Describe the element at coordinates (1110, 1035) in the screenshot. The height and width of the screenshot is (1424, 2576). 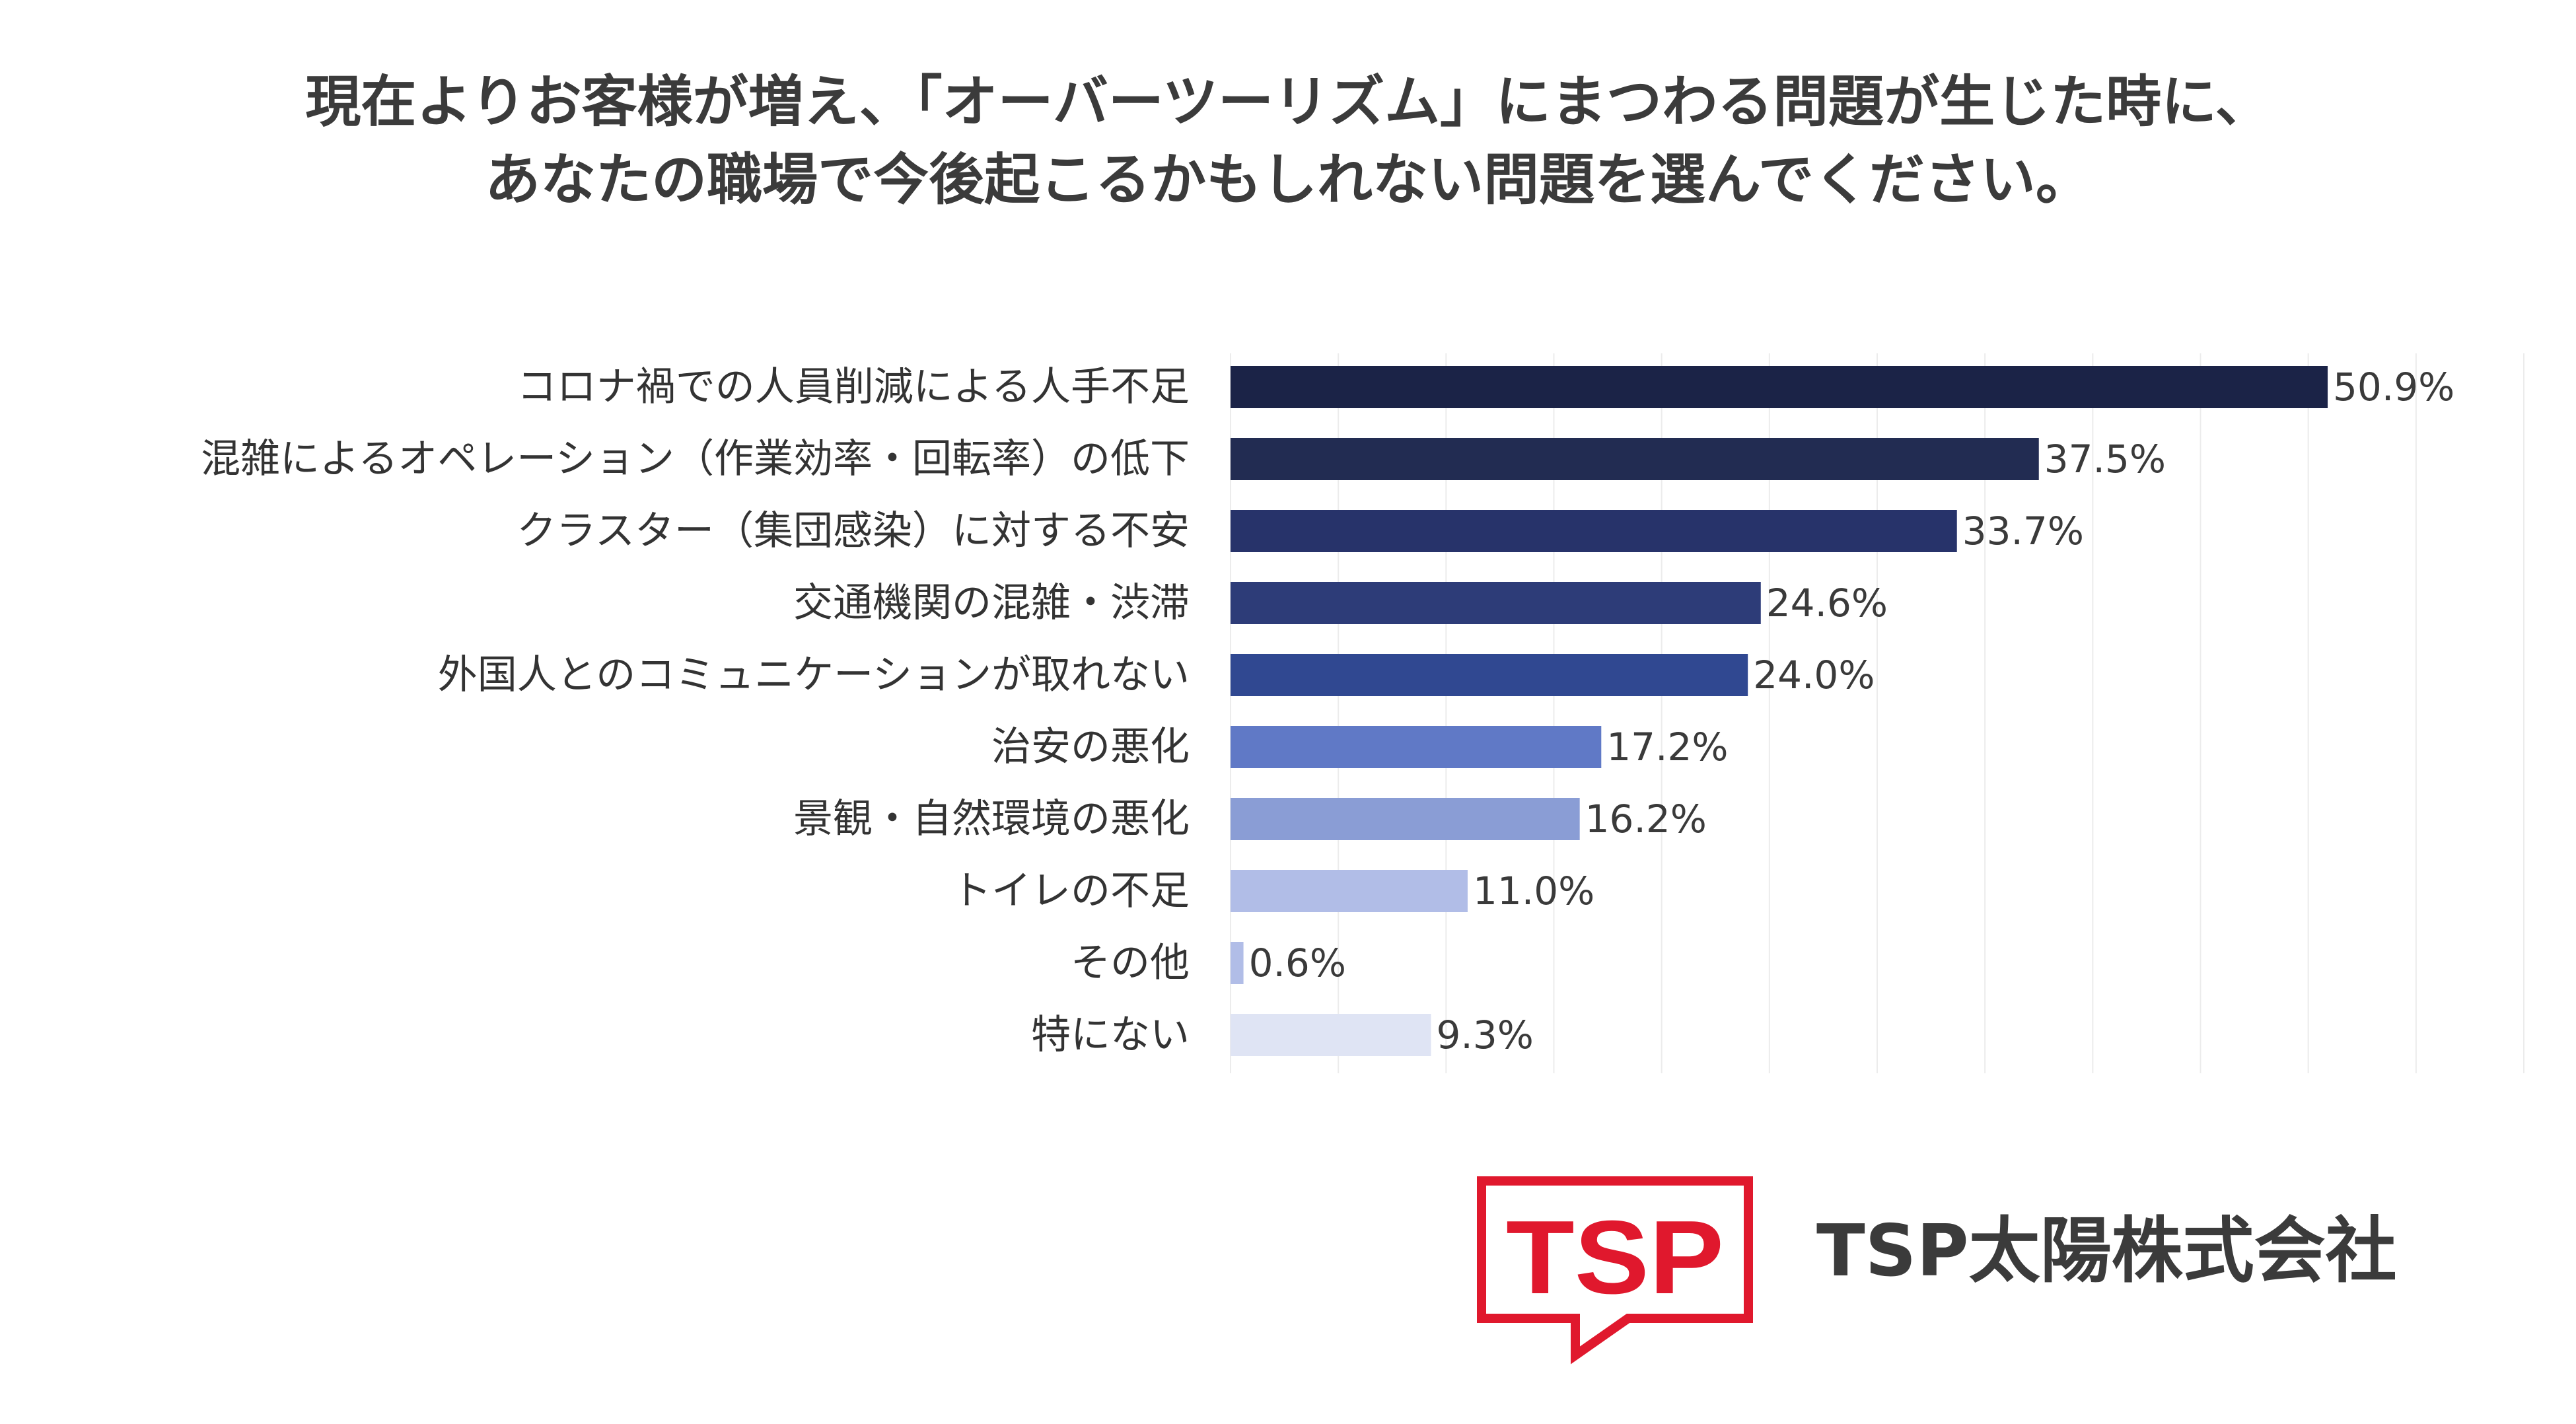
I see `category-label: 特にない` at that location.